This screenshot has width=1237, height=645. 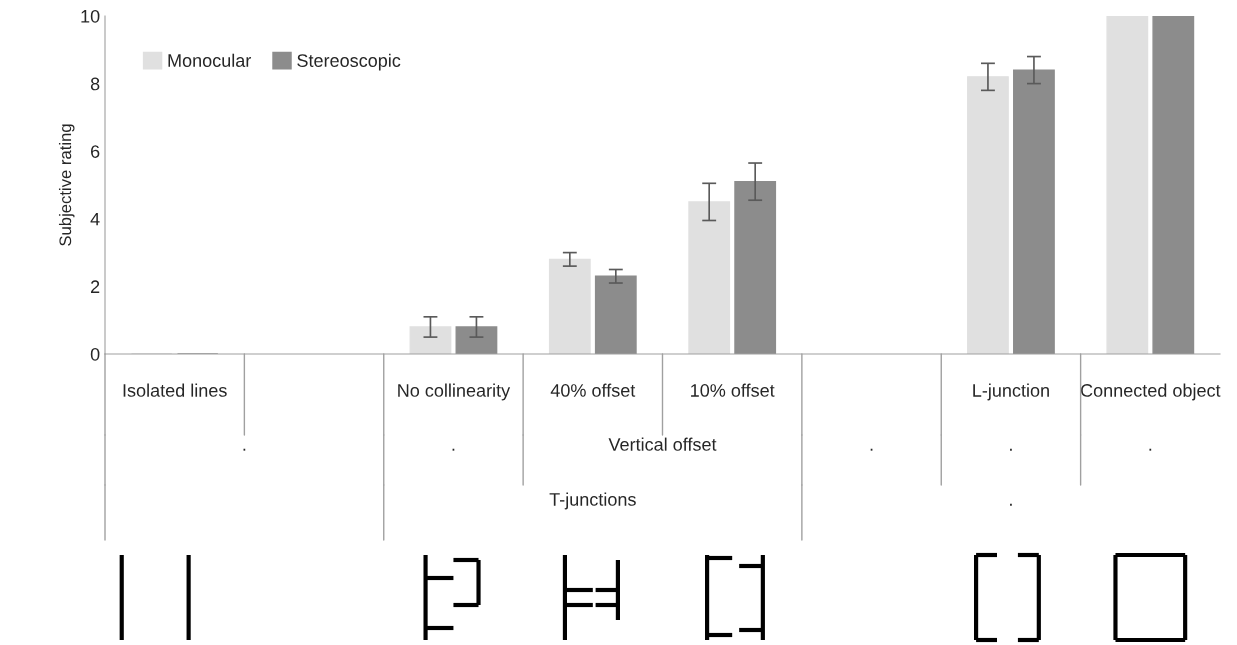 What do you see at coordinates (349, 62) in the screenshot?
I see `legend-label: Stereoscopic` at bounding box center [349, 62].